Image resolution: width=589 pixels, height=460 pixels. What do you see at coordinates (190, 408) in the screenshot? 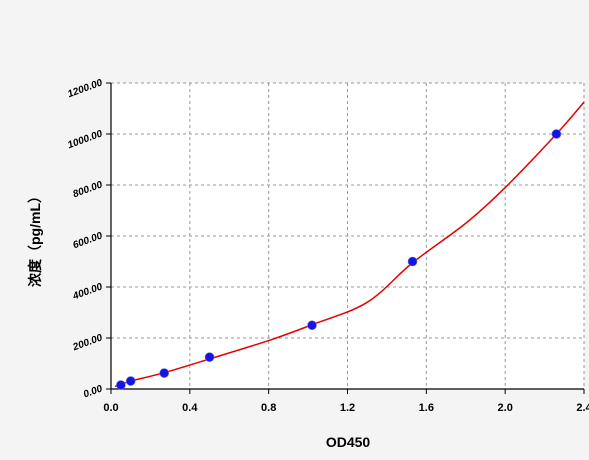
I see `x-tick-label: 0.4` at bounding box center [190, 408].